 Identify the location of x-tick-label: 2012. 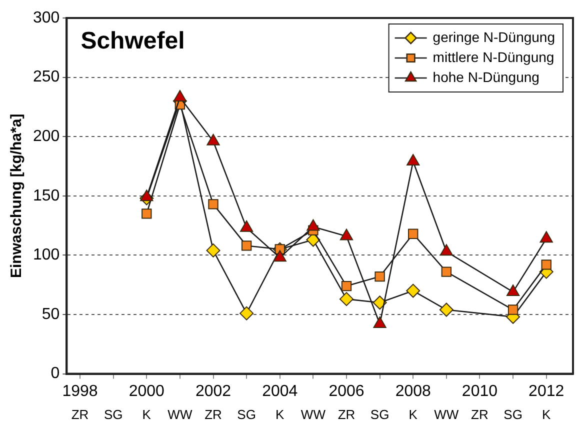
(546, 391).